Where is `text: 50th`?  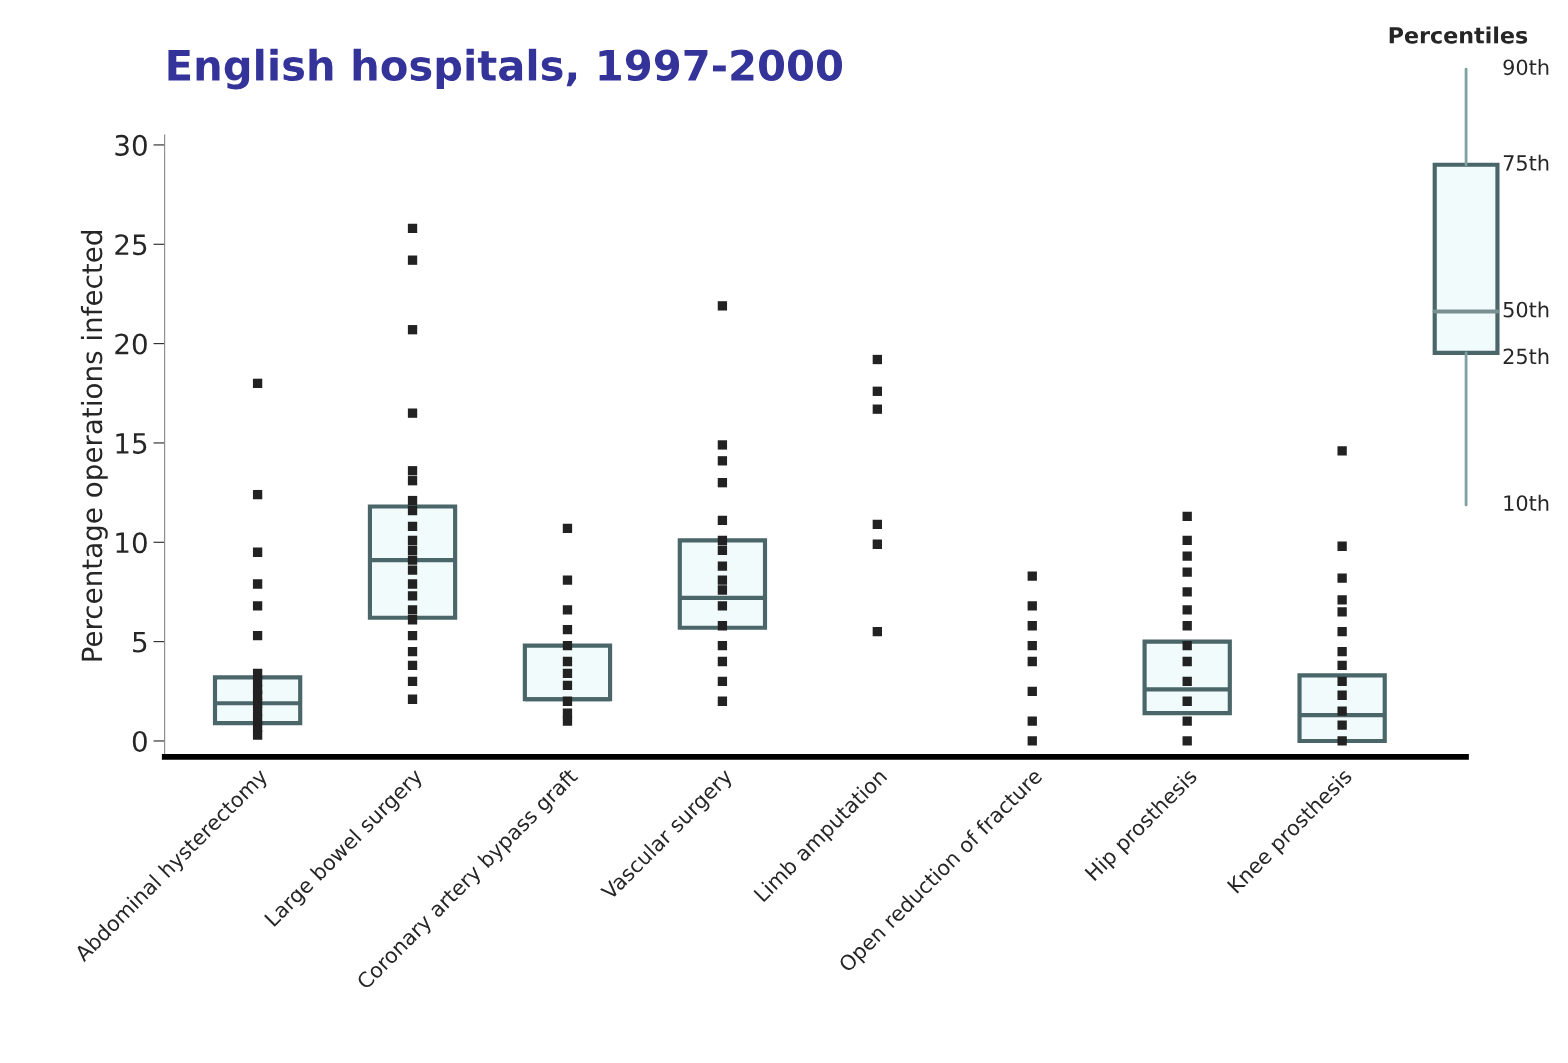
text: 50th is located at coordinates (1526, 309).